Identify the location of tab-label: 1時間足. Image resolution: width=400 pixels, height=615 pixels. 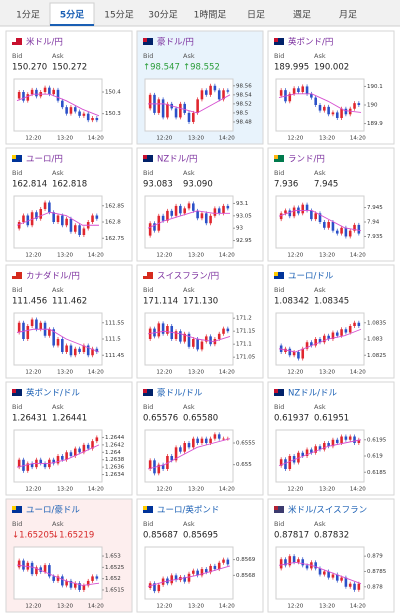
(210, 15).